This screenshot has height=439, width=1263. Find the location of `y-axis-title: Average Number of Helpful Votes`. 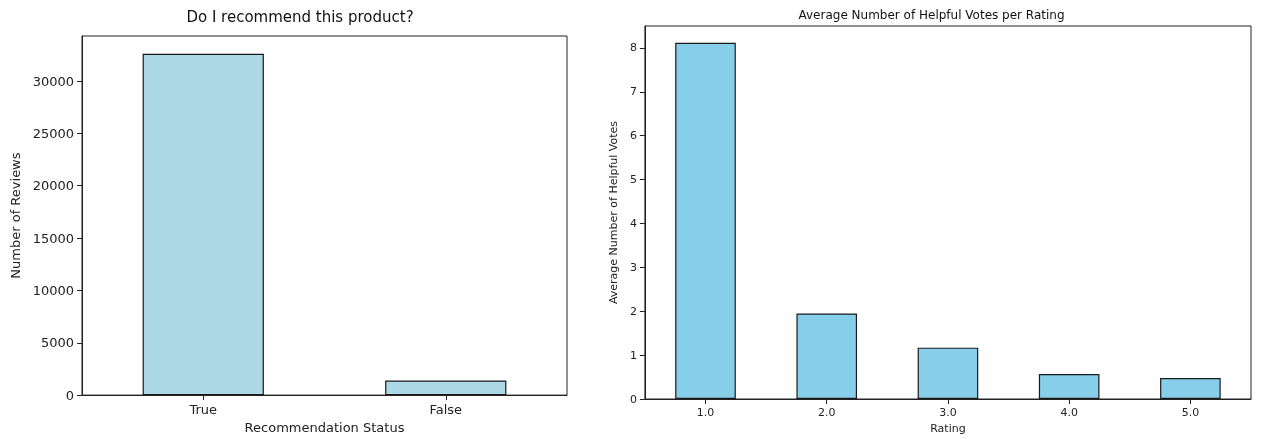

y-axis-title: Average Number of Helpful Votes is located at coordinates (613, 212).